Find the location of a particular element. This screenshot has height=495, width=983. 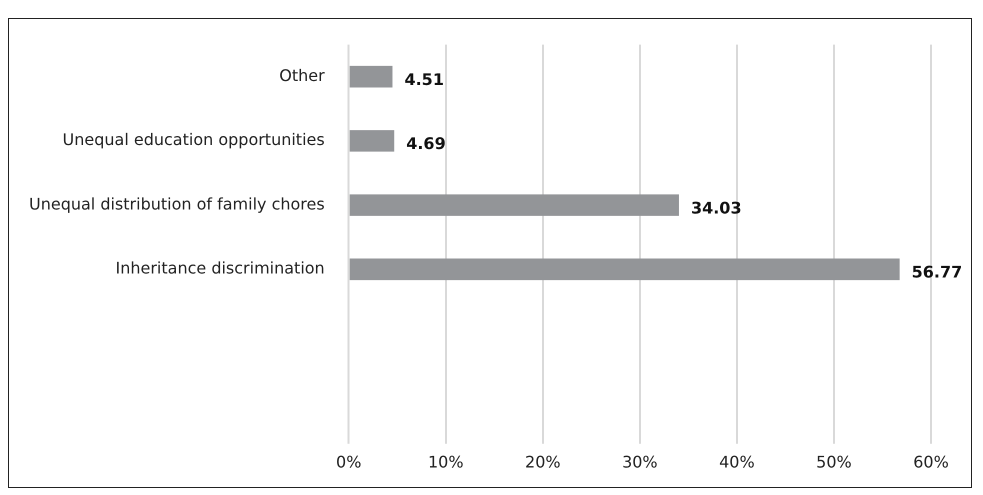

y-tick-label: Other is located at coordinates (302, 75).